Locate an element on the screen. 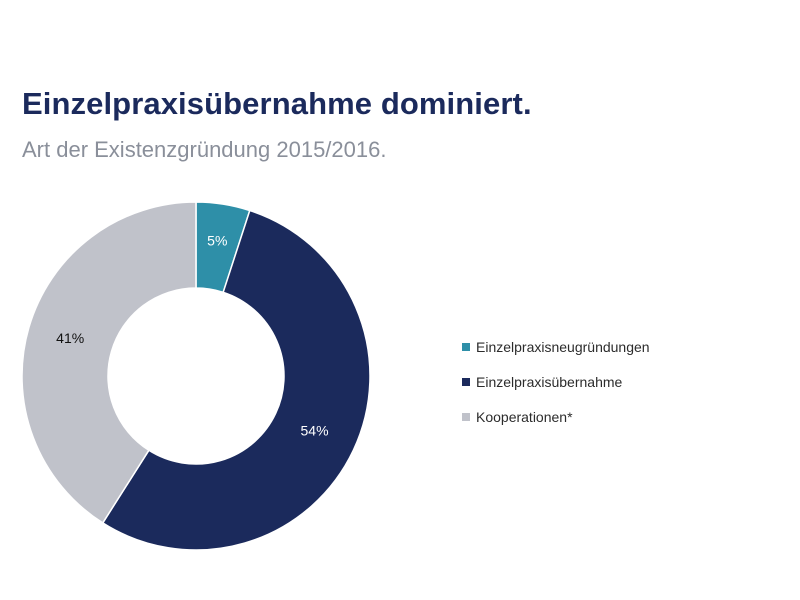 The image size is (800, 600). legend-label: Einzelpraxisneugründungen is located at coordinates (563, 347).